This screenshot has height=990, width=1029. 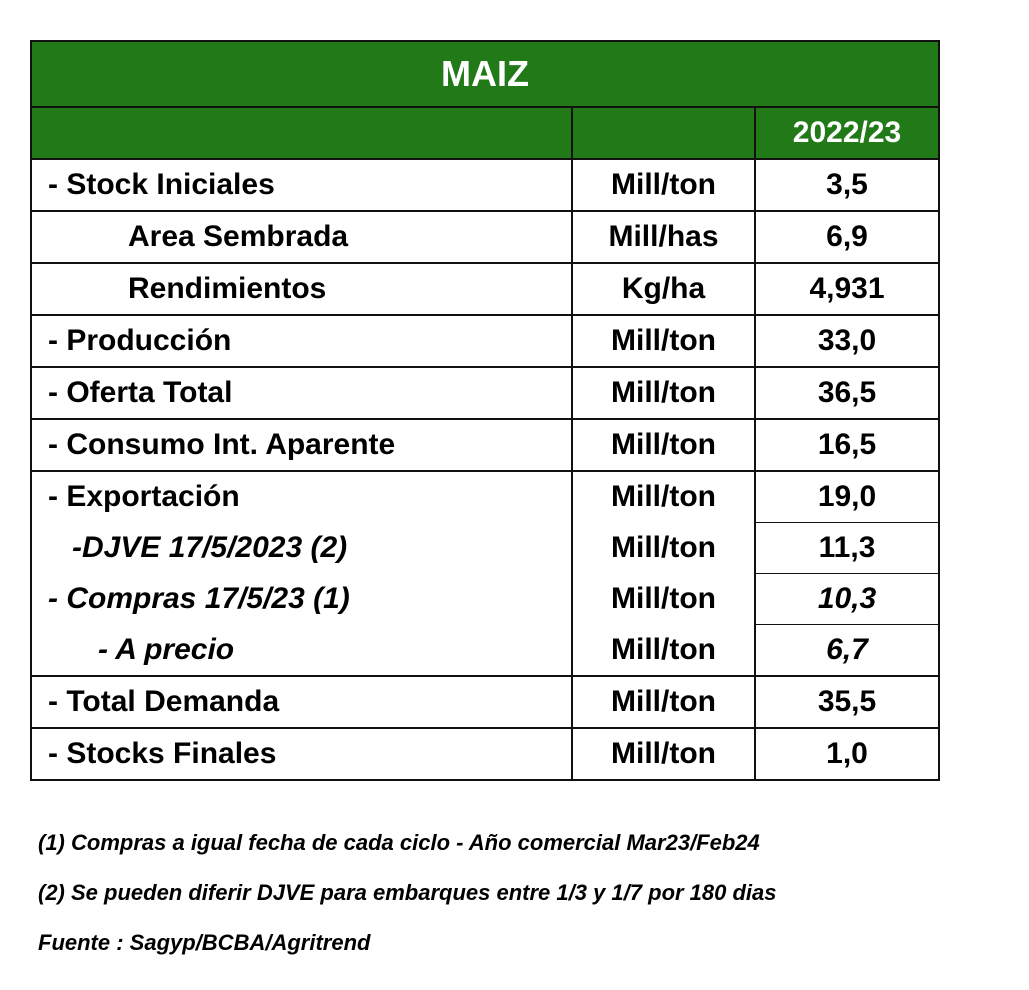 I want to click on row-value: 19,0, so click(x=847, y=496).